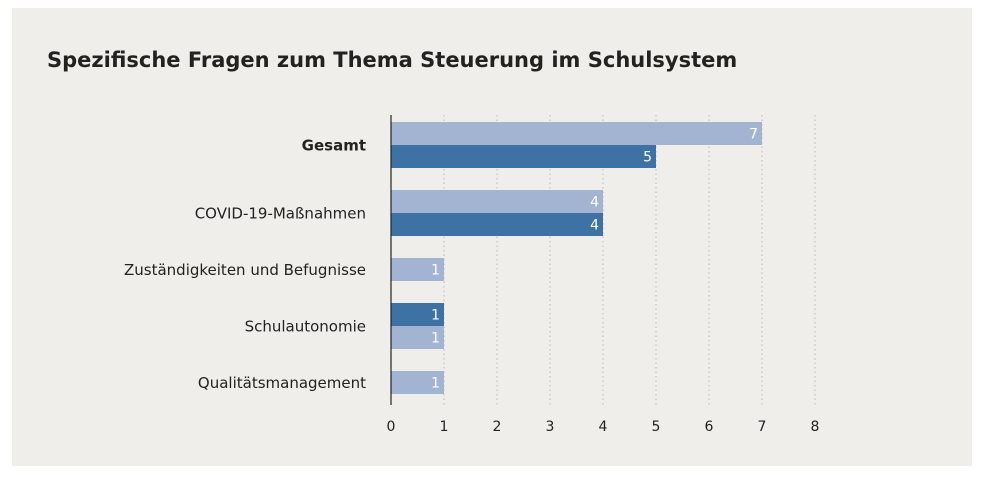 Image resolution: width=984 pixels, height=480 pixels. I want to click on category-label: Zuständigkeiten und Befugnisse, so click(245, 270).